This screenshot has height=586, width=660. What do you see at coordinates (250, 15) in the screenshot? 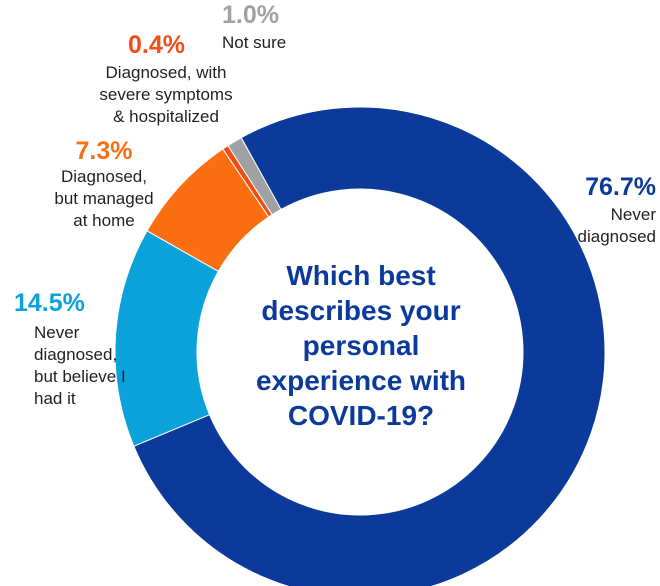
I see `pct-not-sure: 1.0%` at bounding box center [250, 15].